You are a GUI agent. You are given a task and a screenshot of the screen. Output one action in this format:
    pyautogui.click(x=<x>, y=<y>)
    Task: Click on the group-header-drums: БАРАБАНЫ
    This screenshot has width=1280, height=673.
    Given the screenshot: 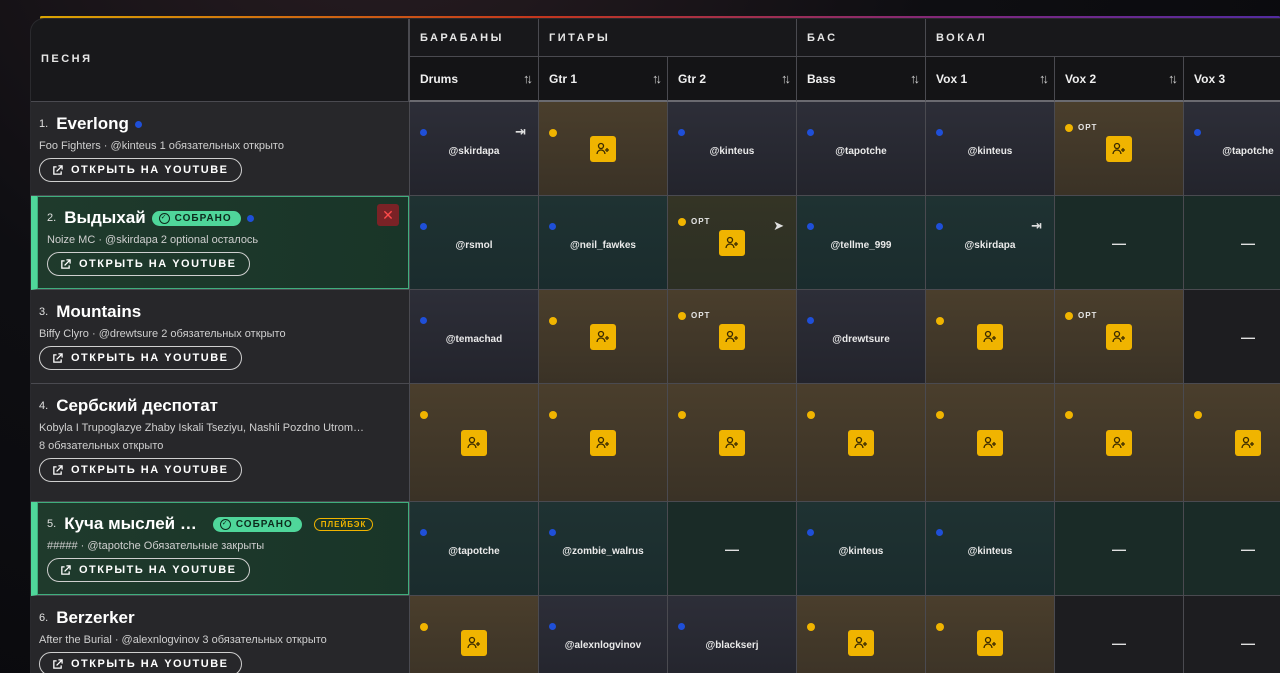 What is the action you would take?
    pyautogui.click(x=473, y=38)
    